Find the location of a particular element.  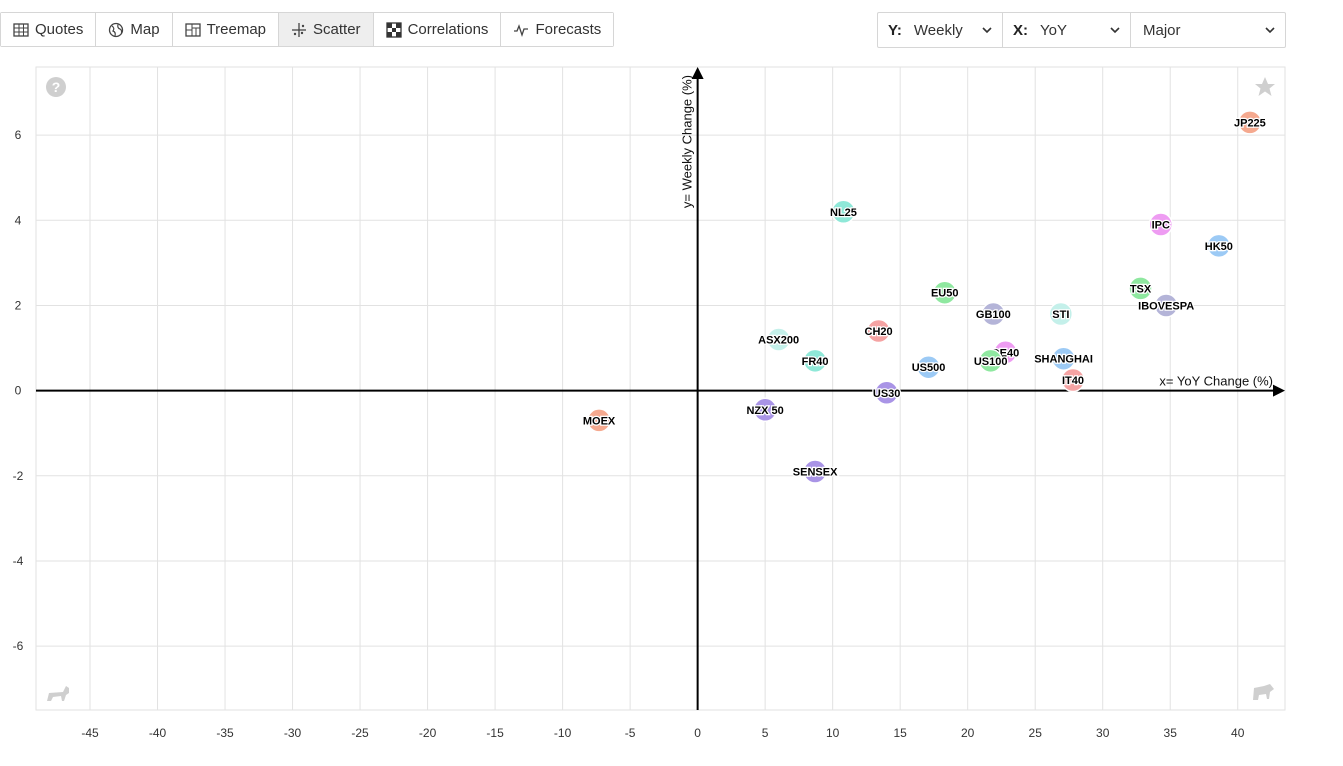

tab-scatter: Scatter is located at coordinates (326, 29).